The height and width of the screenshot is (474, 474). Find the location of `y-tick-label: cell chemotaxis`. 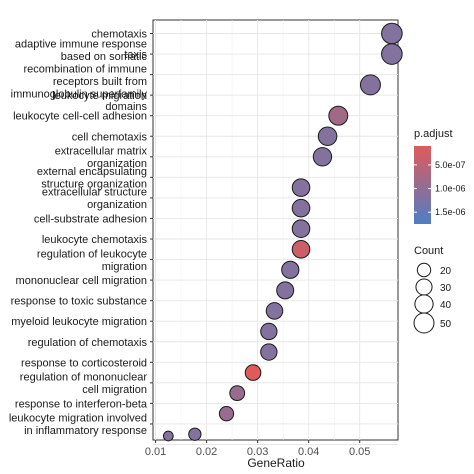

y-tick-label: cell chemotaxis is located at coordinates (110, 137).